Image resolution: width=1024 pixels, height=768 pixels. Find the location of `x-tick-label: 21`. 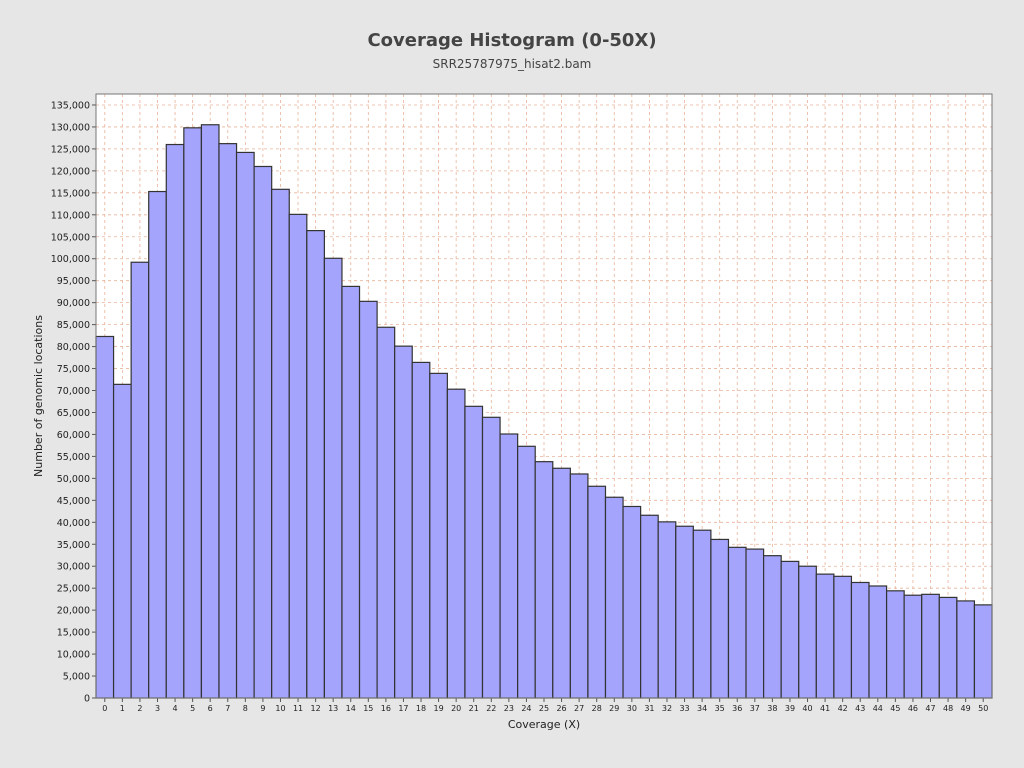

x-tick-label: 21 is located at coordinates (474, 708).